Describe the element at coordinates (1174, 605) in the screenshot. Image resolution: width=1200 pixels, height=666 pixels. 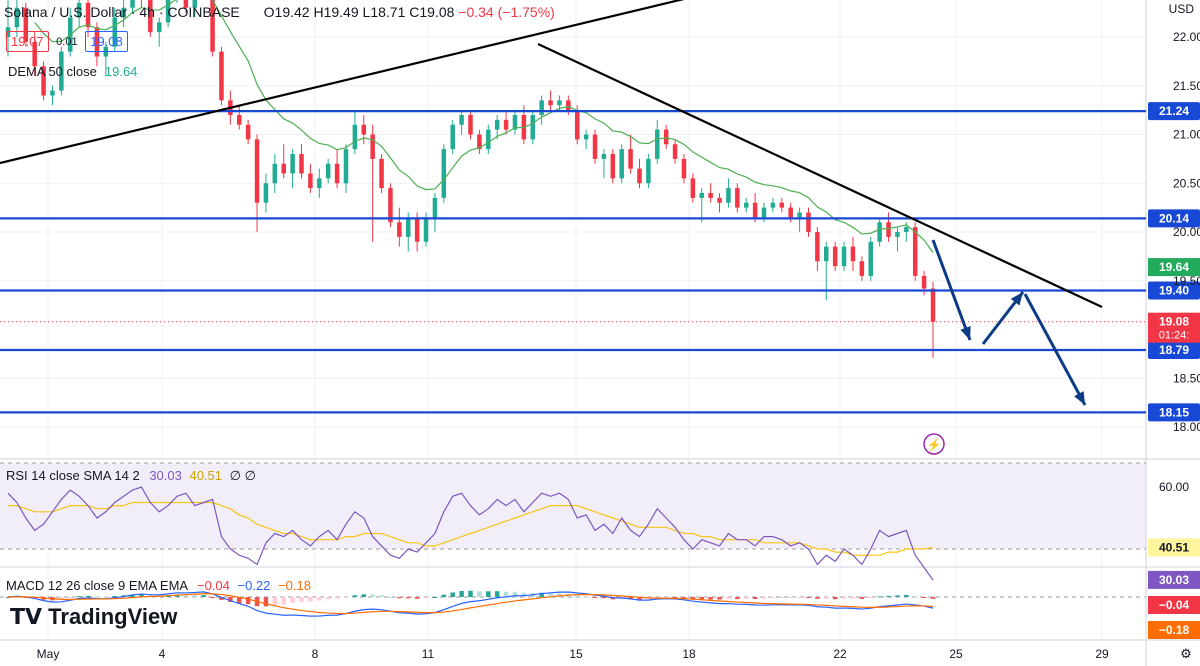
I see `macd-hist-badge-label: −0.04` at that location.